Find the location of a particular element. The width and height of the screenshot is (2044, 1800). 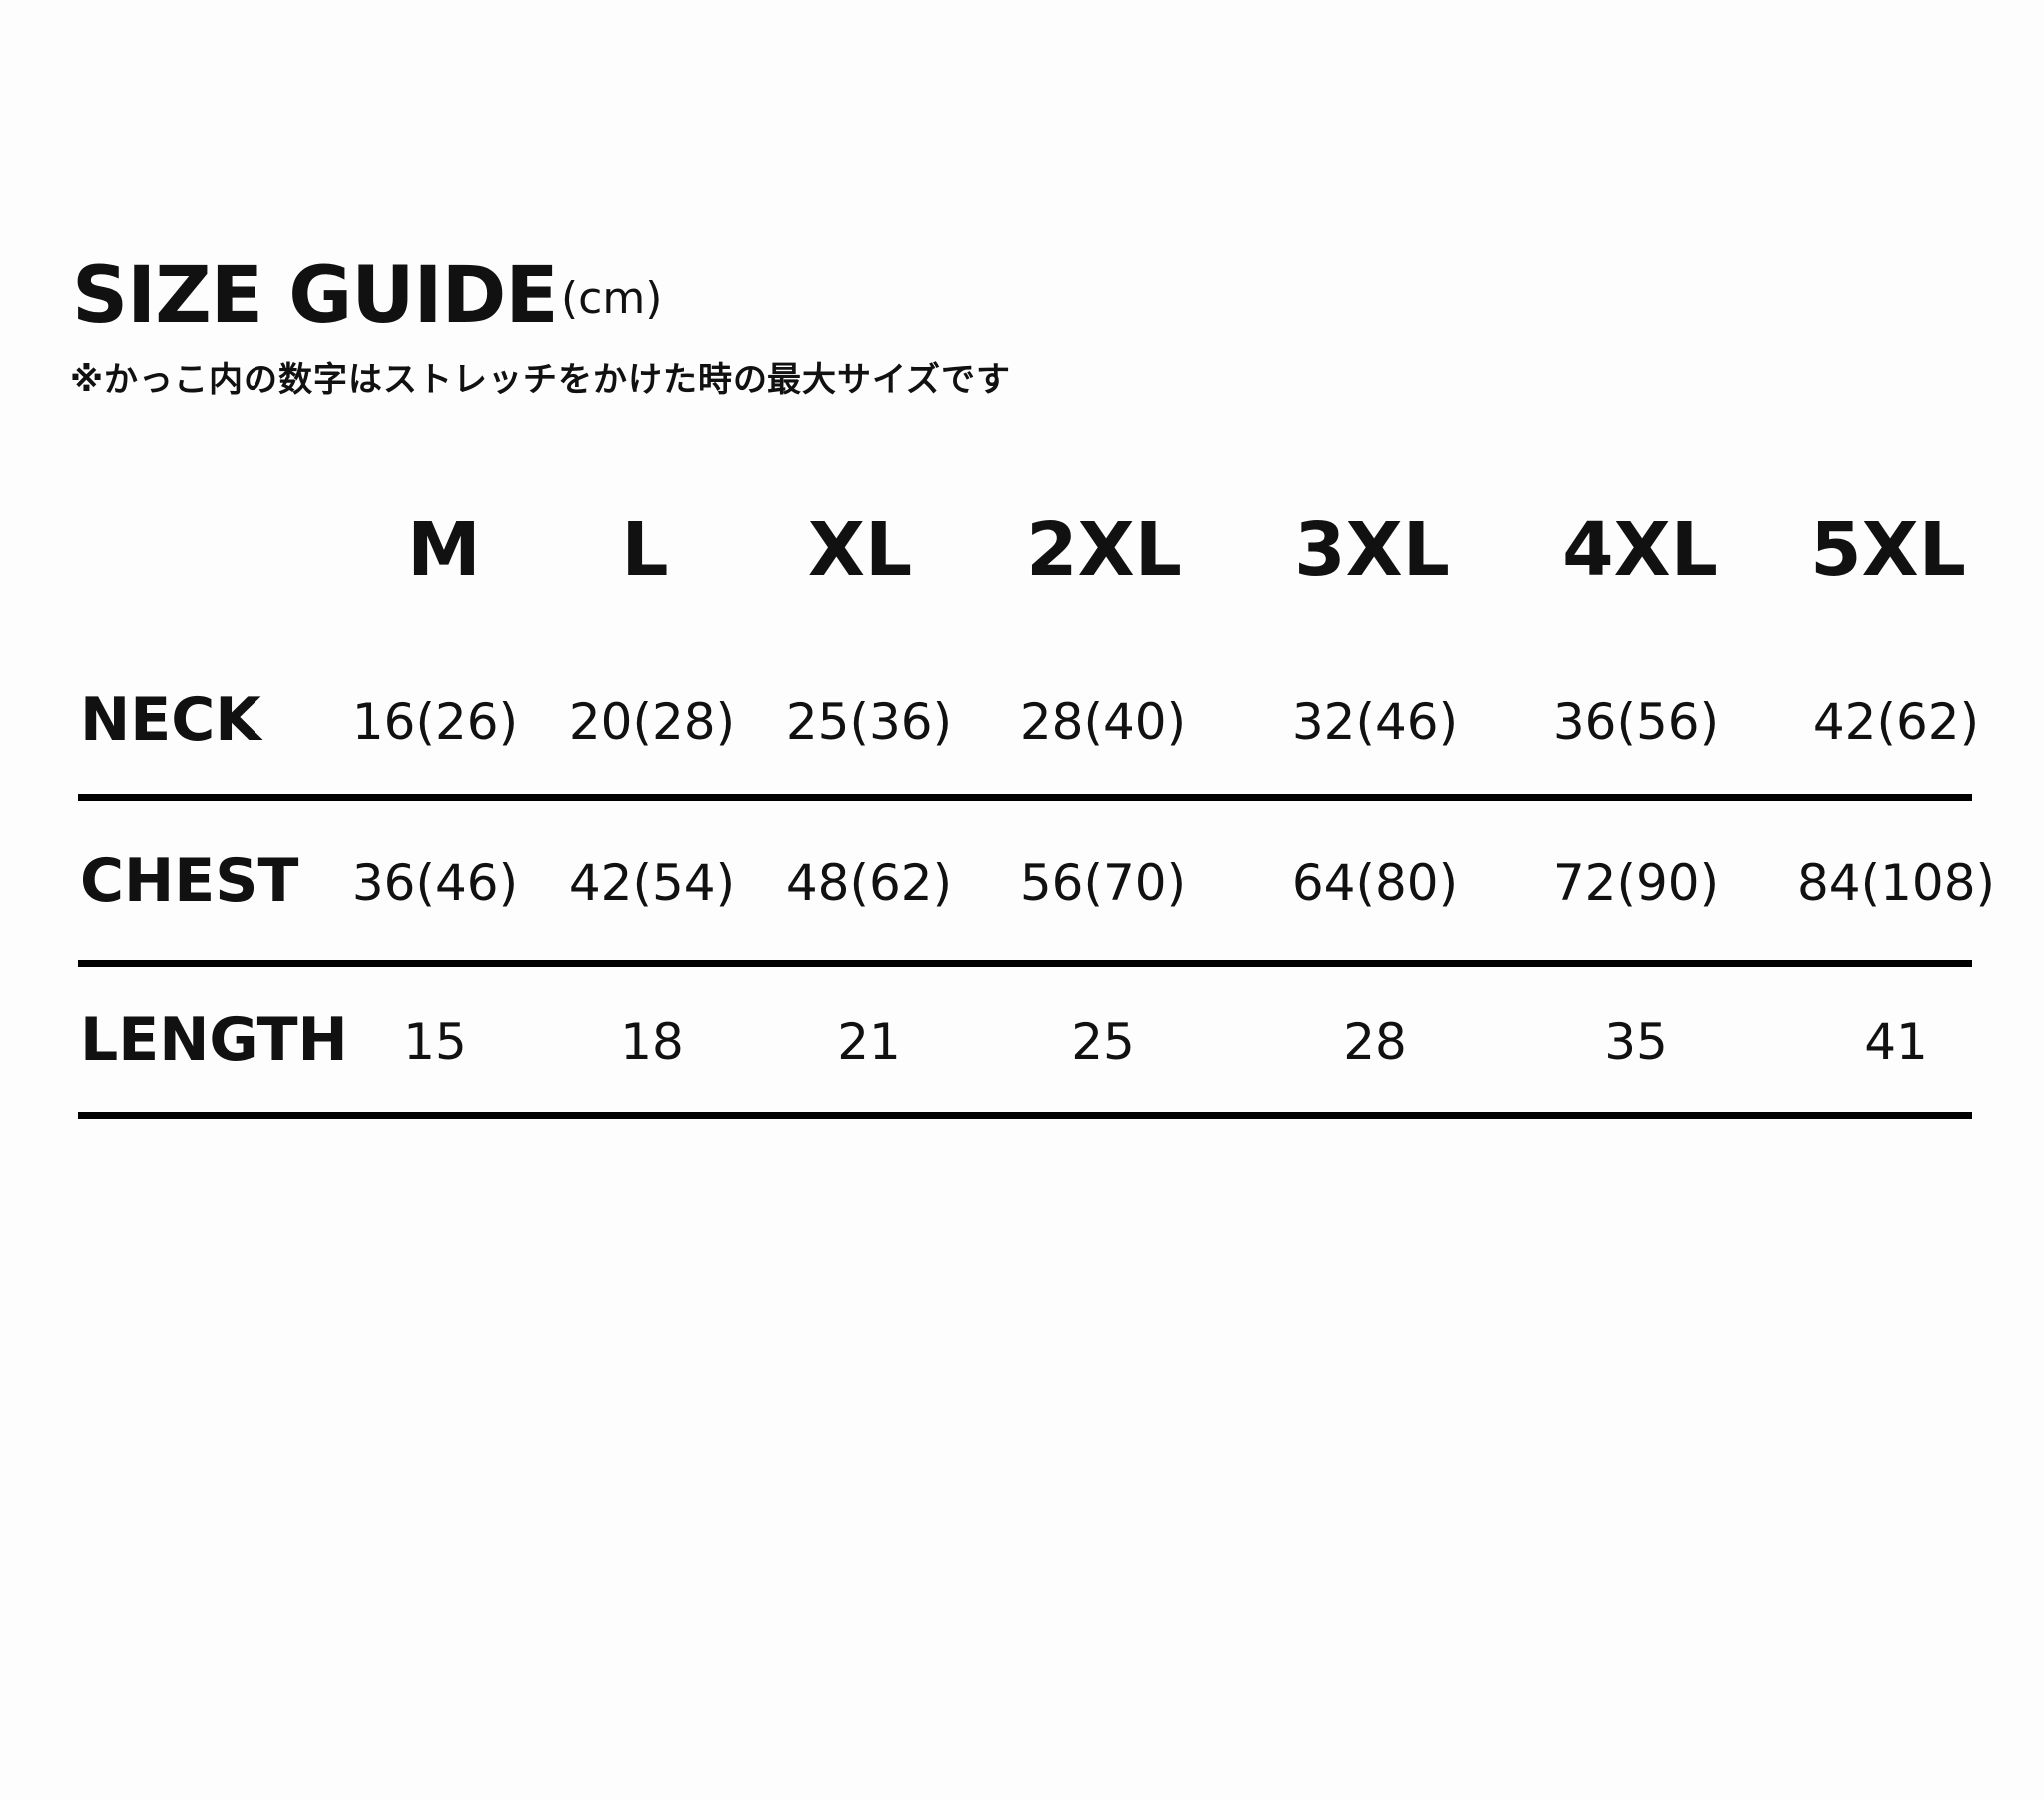

size-header-l: L is located at coordinates (645, 550).